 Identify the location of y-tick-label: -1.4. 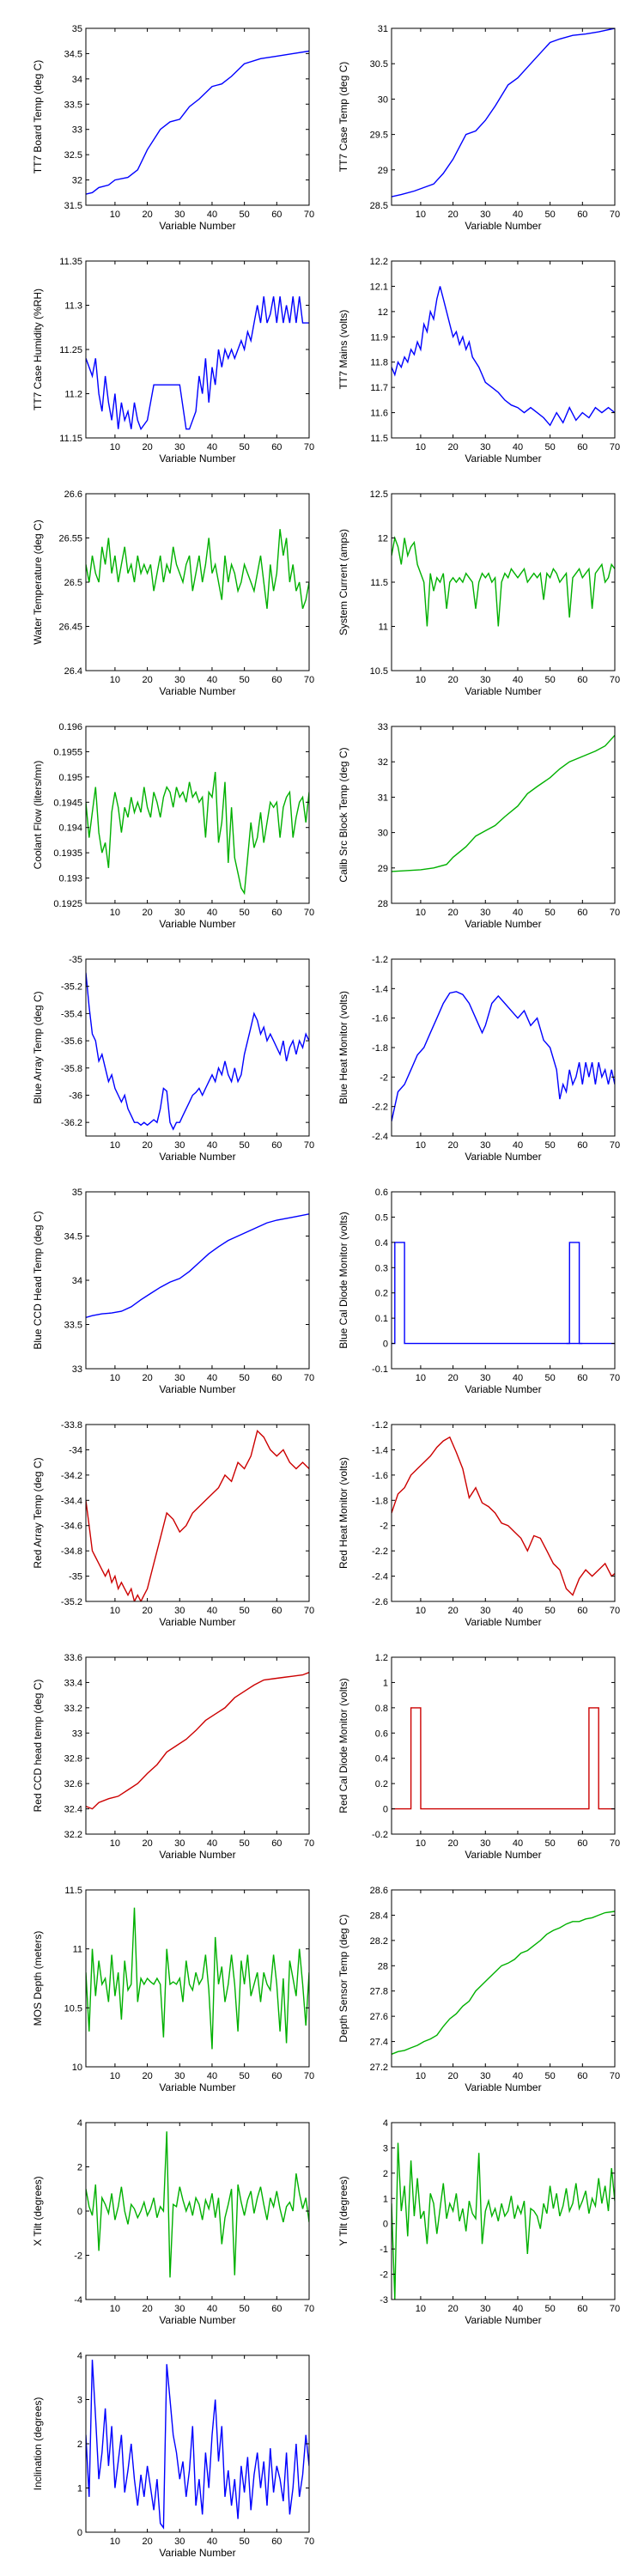
(380, 1450).